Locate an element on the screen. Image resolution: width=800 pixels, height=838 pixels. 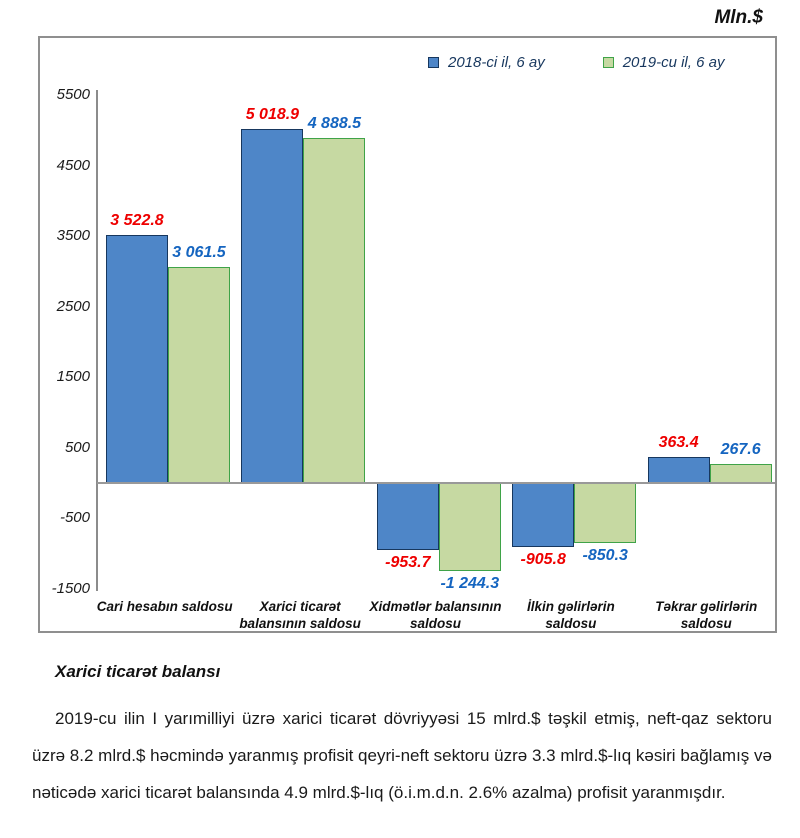
chart-legend: 2018-ci il, 6 ay 2019-cu il, 6 ay is located at coordinates (576, 62).